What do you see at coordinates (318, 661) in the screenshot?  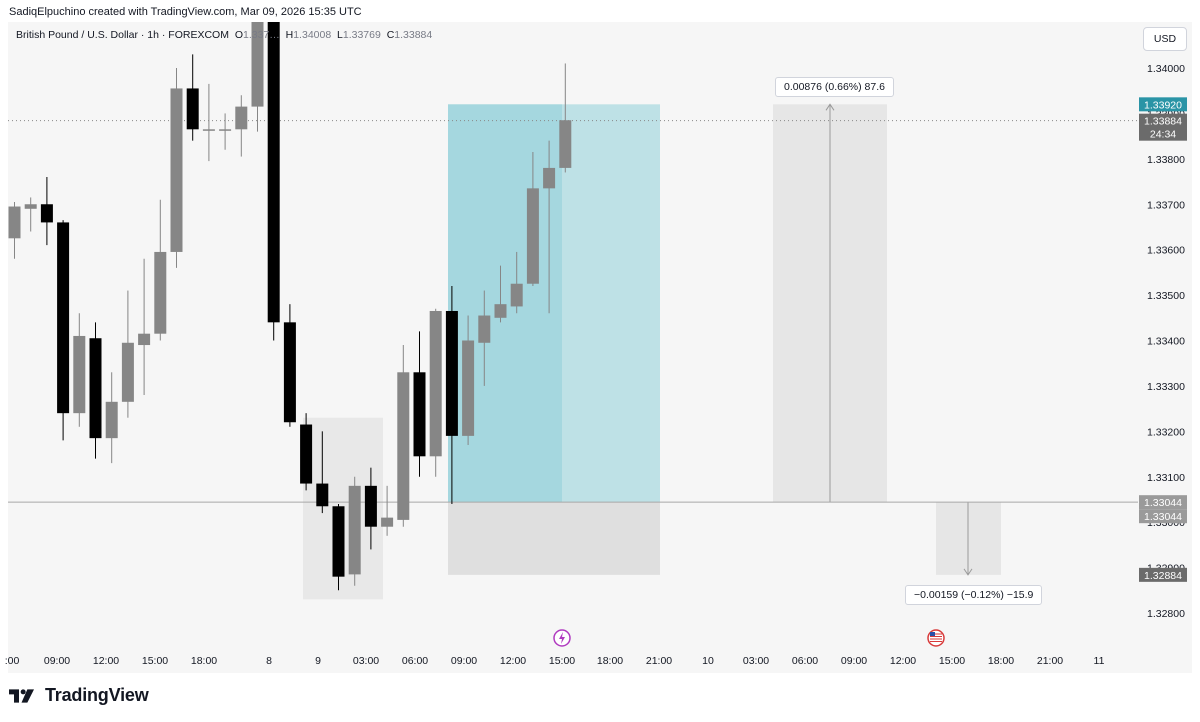 I see `x-tick-label: 9` at bounding box center [318, 661].